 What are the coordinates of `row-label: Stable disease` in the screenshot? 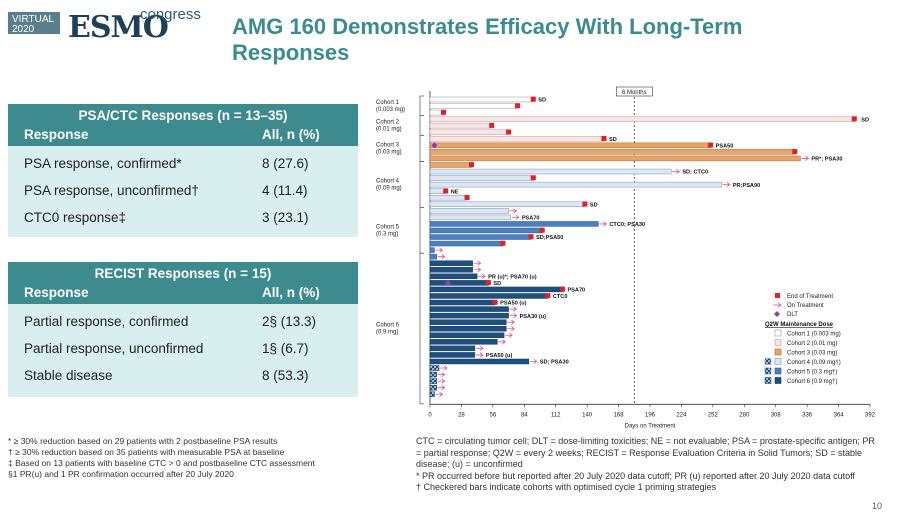 It's located at (68, 375).